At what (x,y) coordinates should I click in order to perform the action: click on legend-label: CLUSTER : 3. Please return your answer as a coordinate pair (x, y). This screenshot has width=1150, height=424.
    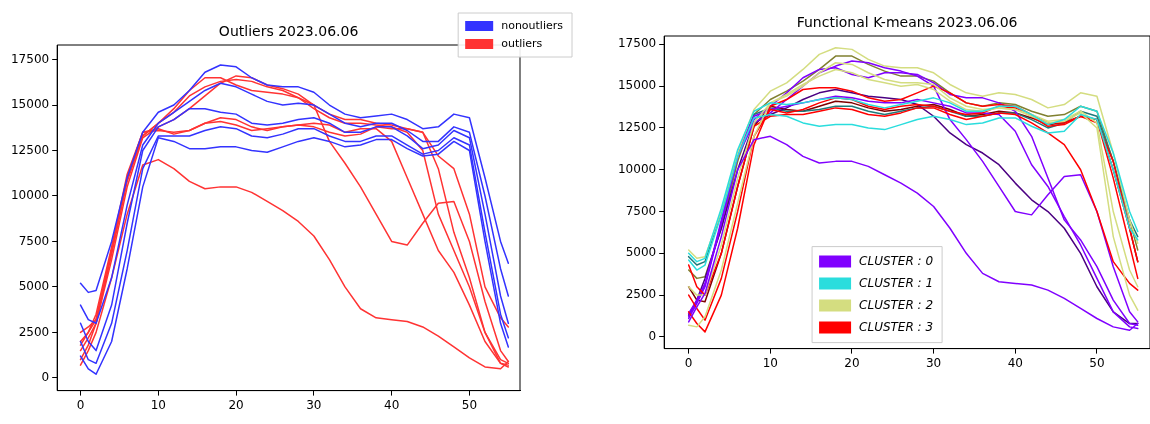
    Looking at the image, I should click on (896, 326).